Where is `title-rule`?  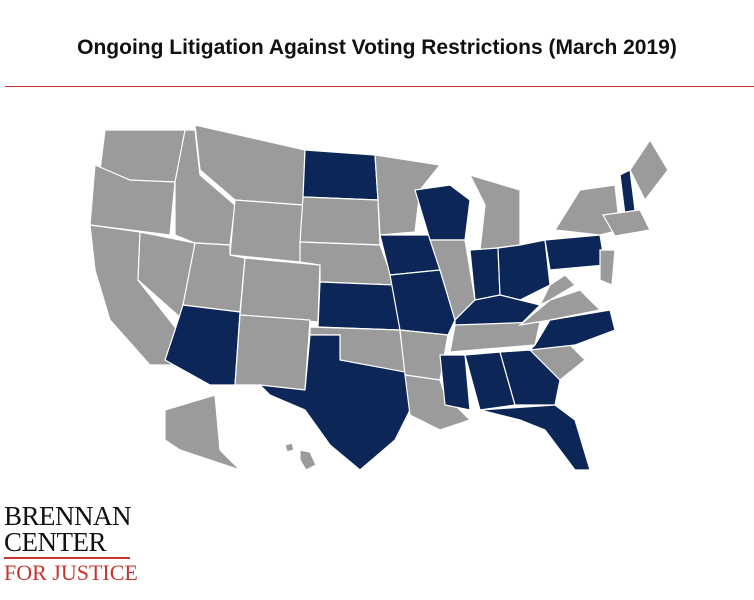 title-rule is located at coordinates (379, 86).